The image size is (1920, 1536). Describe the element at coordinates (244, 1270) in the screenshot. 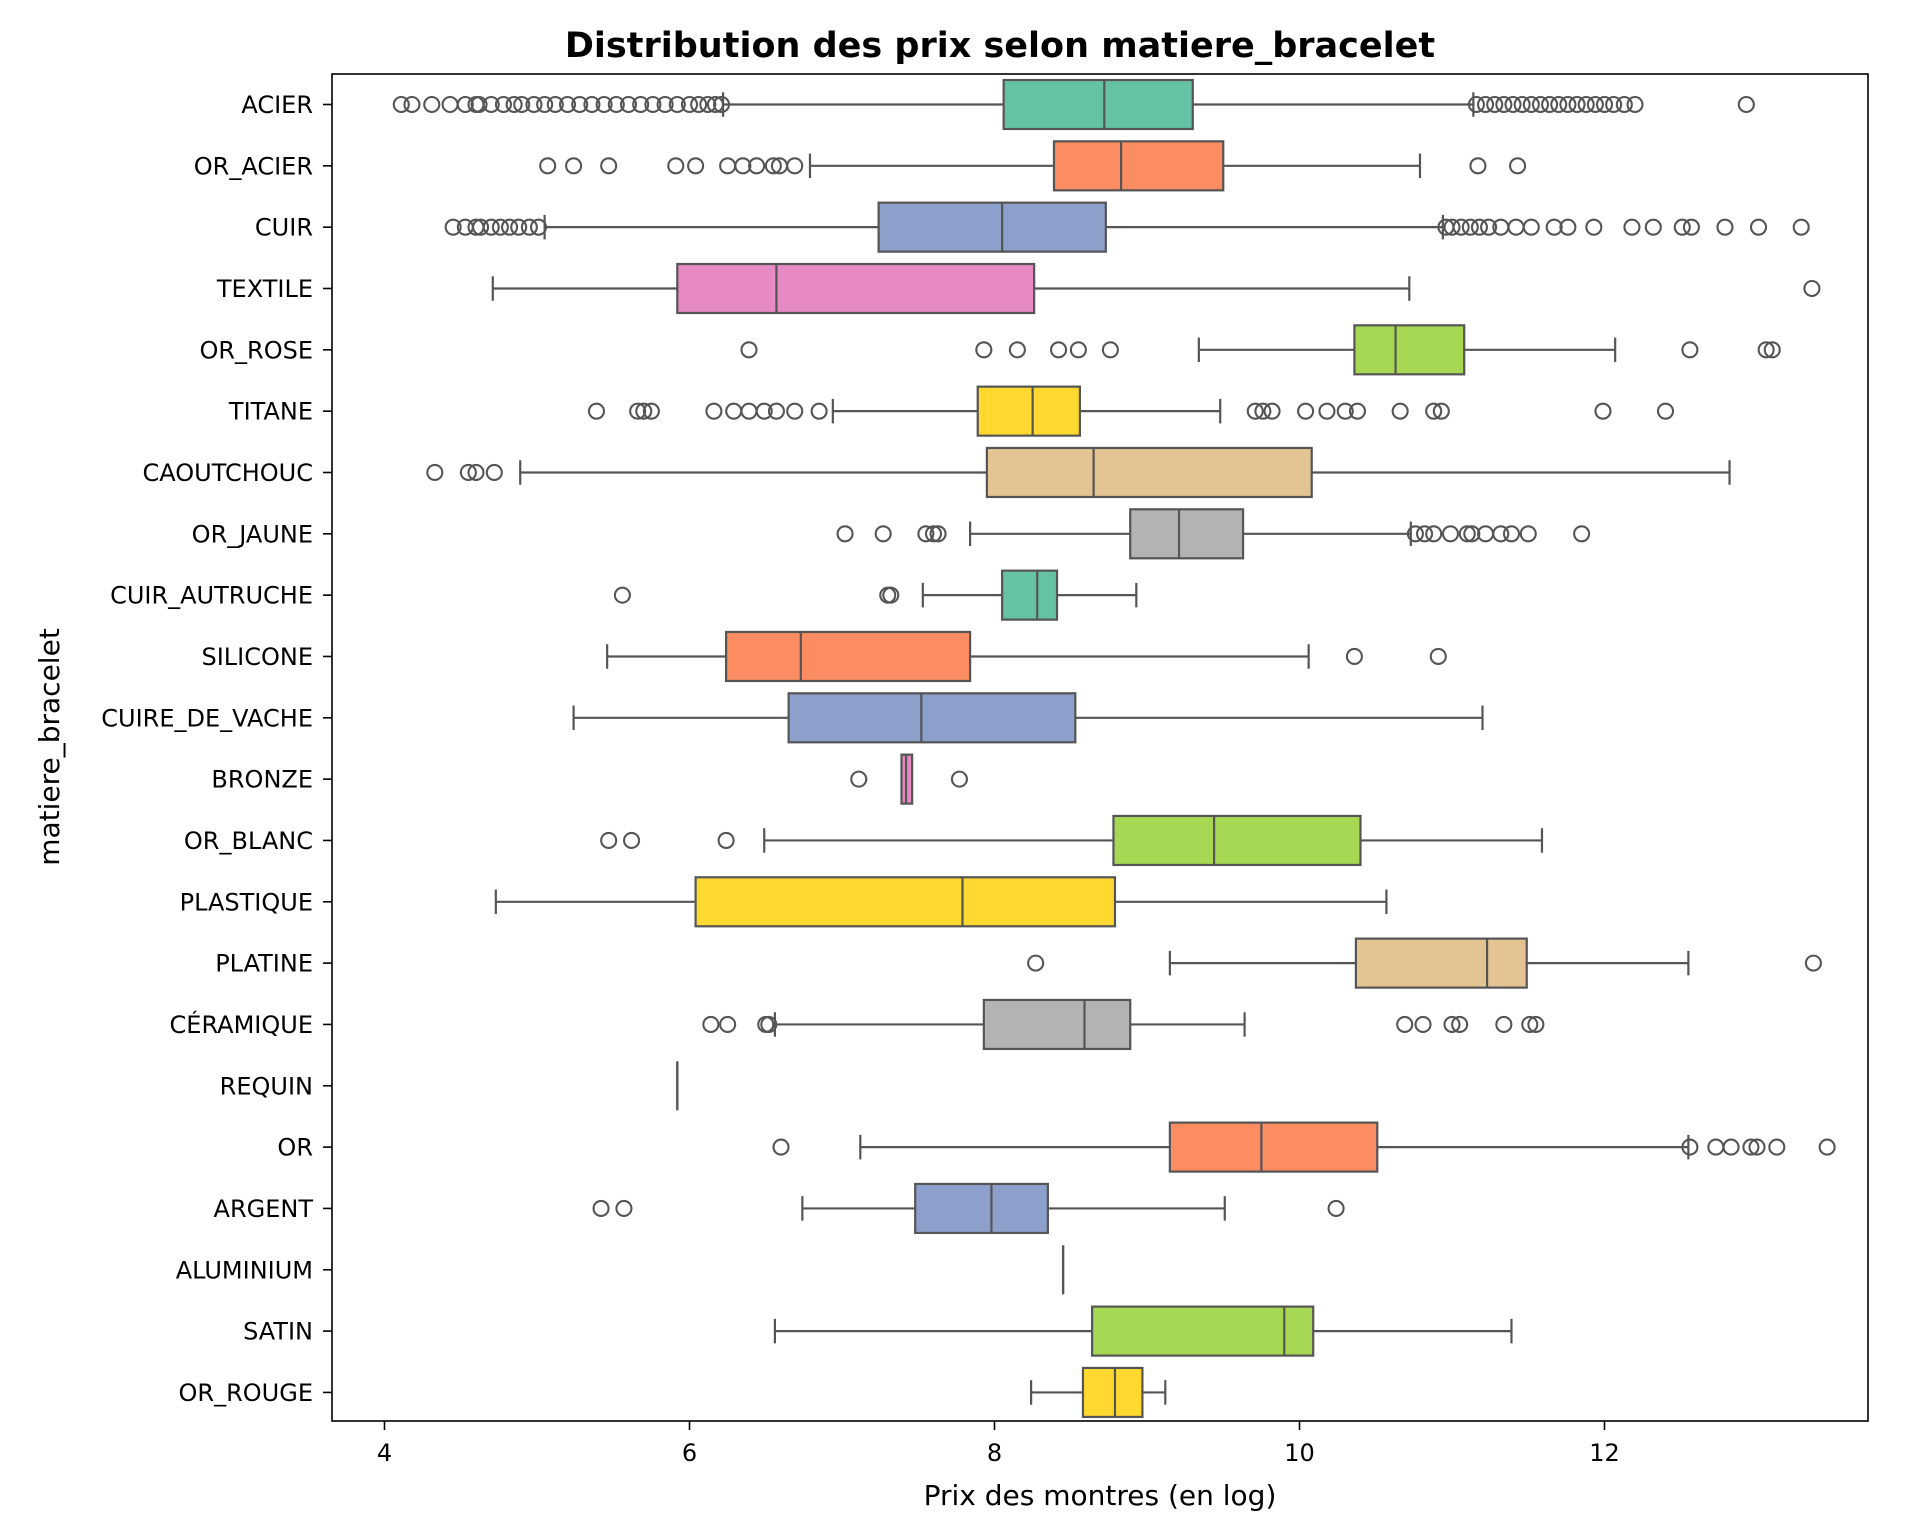

I see `y-tick-label: ALUMINIUM` at that location.